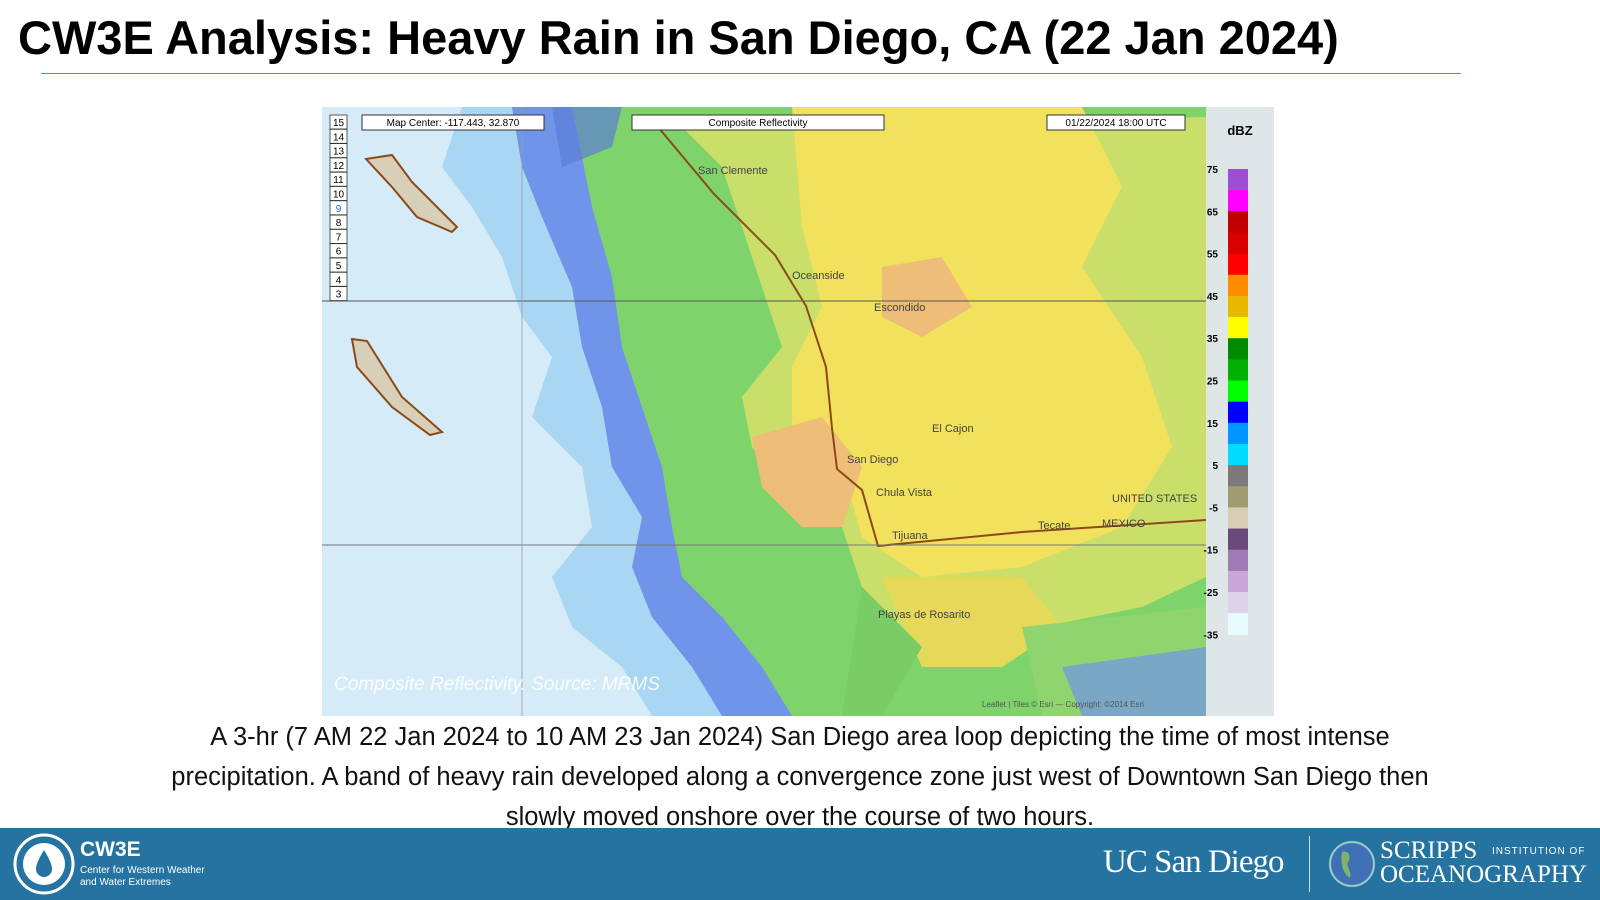 This screenshot has height=900, width=1600. I want to click on map-product: Composite Reflectivity, so click(758, 123).